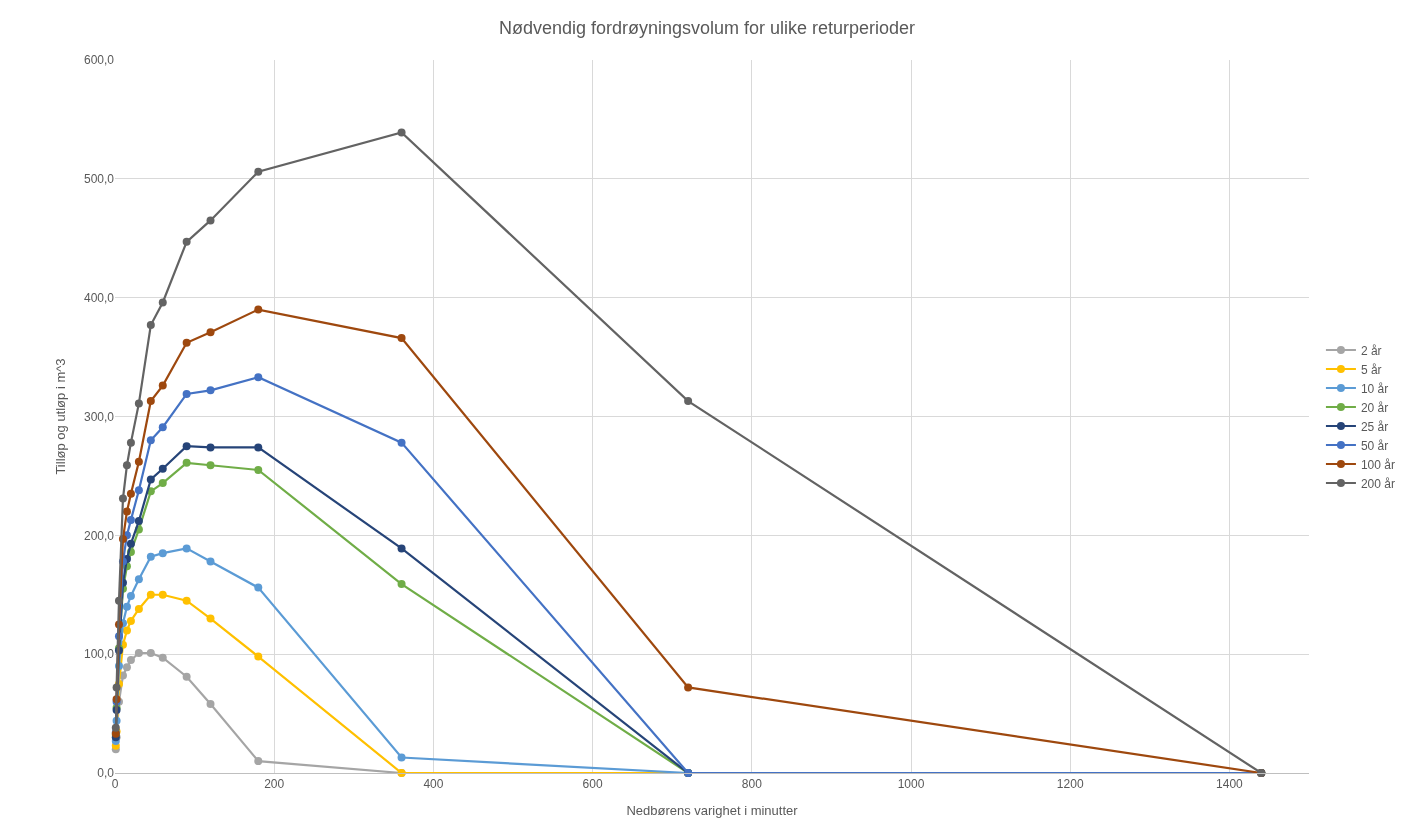  Describe the element at coordinates (1230, 784) in the screenshot. I see `x-tick-label: 1400` at that location.